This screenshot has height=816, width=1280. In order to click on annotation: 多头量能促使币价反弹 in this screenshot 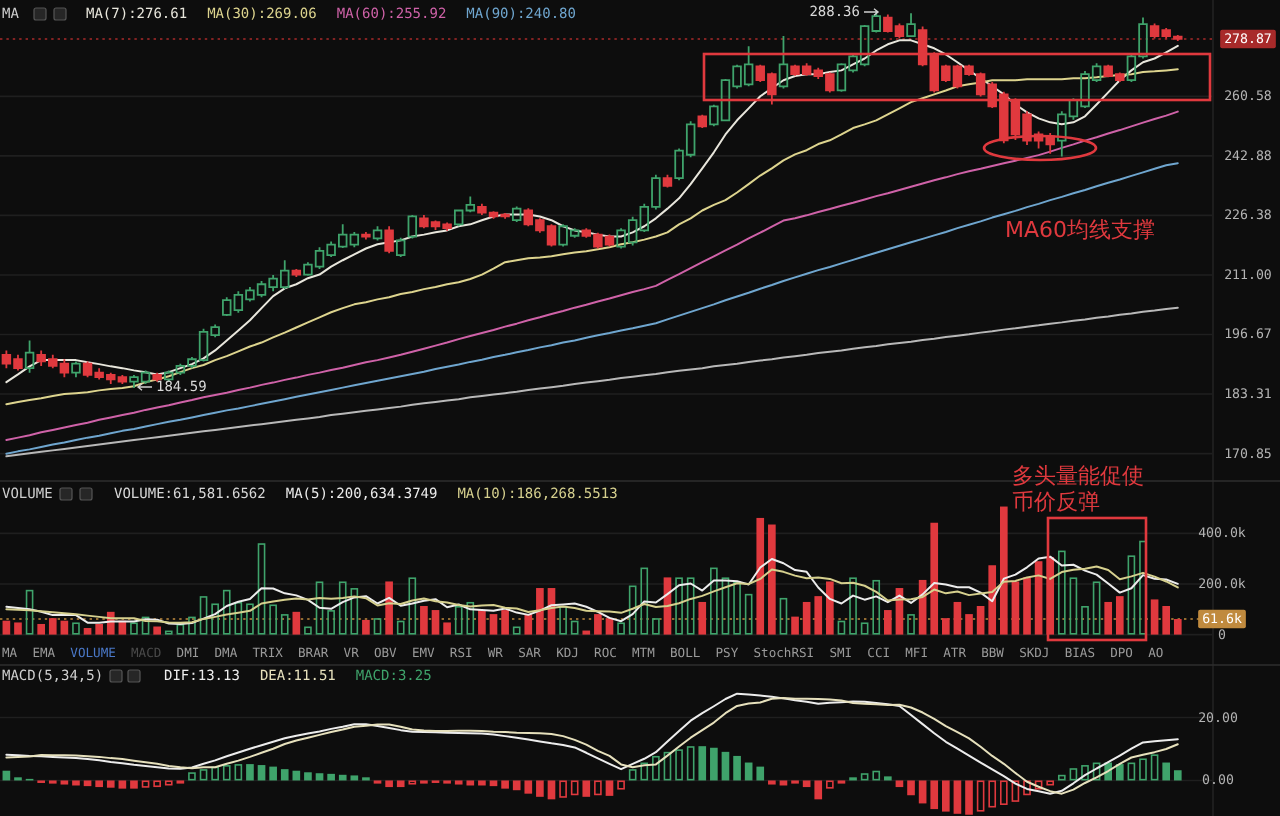, I will do `click(1078, 488)`.